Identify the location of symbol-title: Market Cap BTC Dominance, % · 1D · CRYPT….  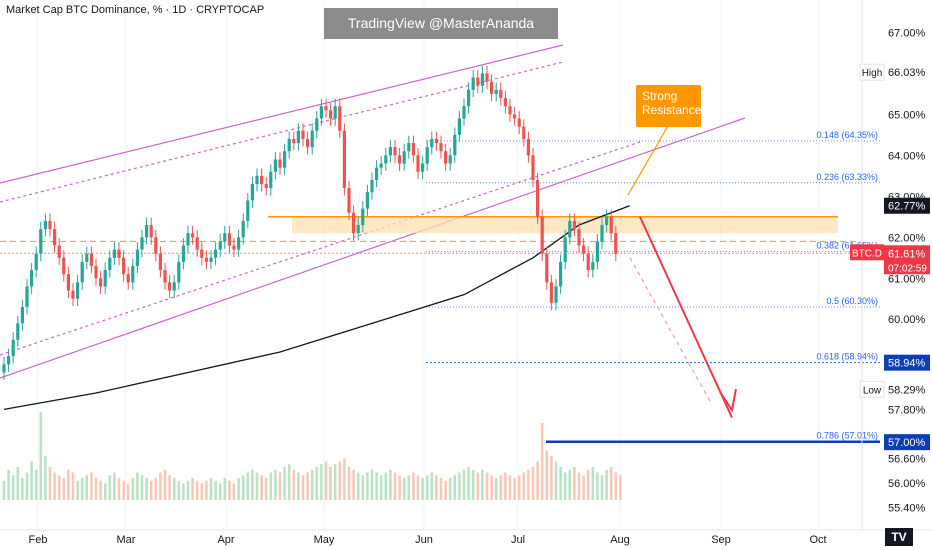
(135, 10).